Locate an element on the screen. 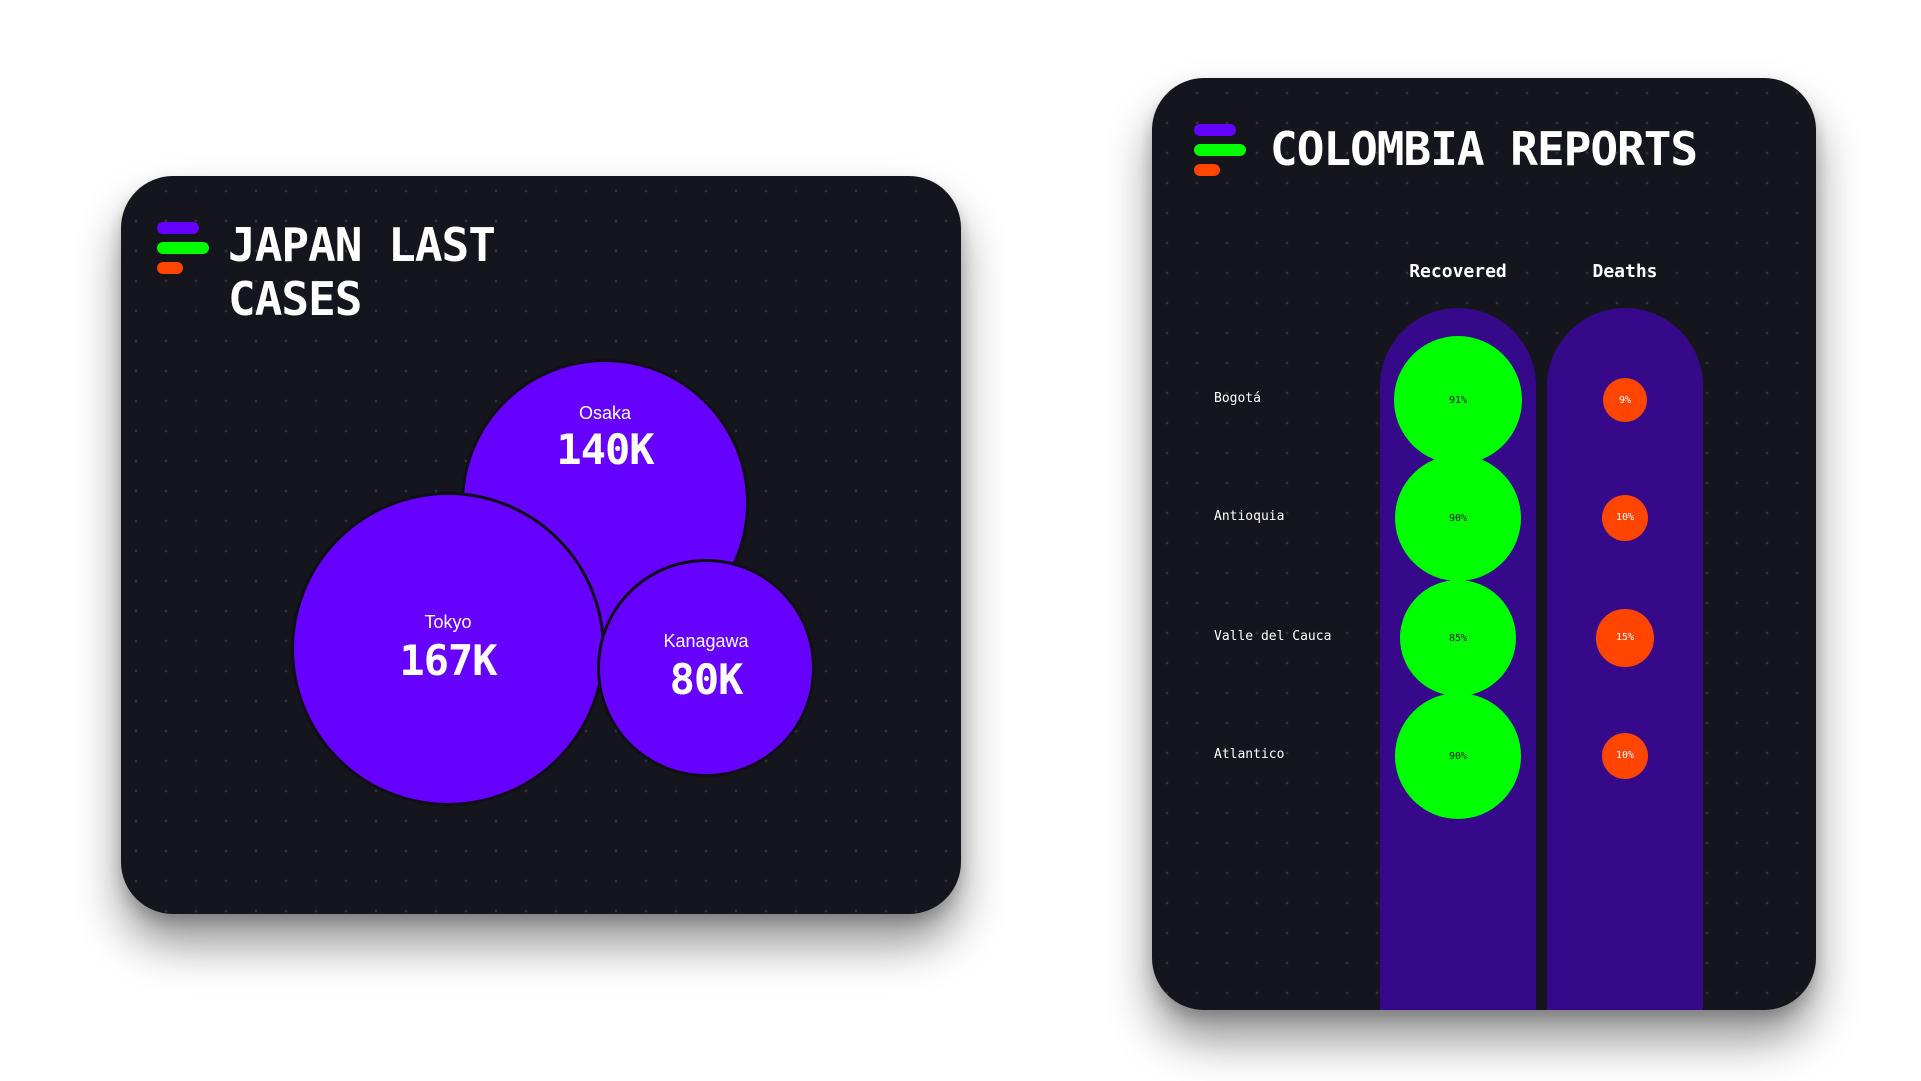 This screenshot has width=1921, height=1081. deaths-column-header: Deaths is located at coordinates (1625, 271).